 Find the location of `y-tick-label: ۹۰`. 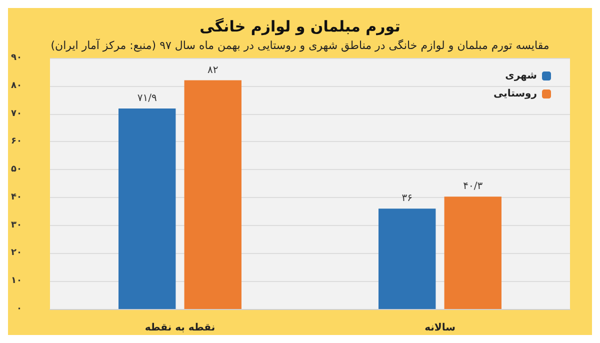

y-tick-label: ۹۰ is located at coordinates (16, 58).